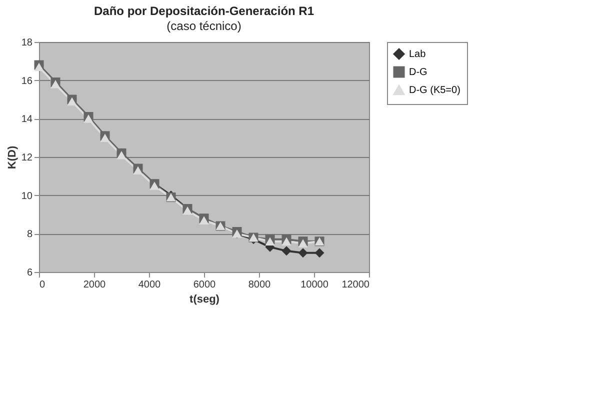 This screenshot has width=616, height=416. Describe the element at coordinates (29, 273) in the screenshot. I see `y-tick-label: 6` at that location.